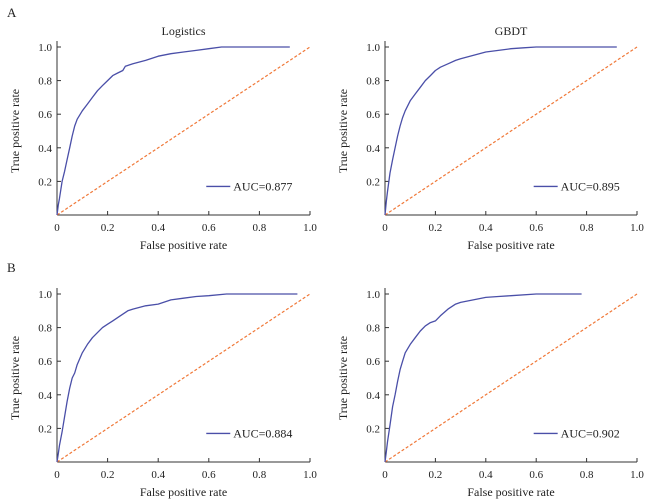 Image resolution: width=659 pixels, height=500 pixels. I want to click on legend-label: AUC=0.877, so click(262, 186).